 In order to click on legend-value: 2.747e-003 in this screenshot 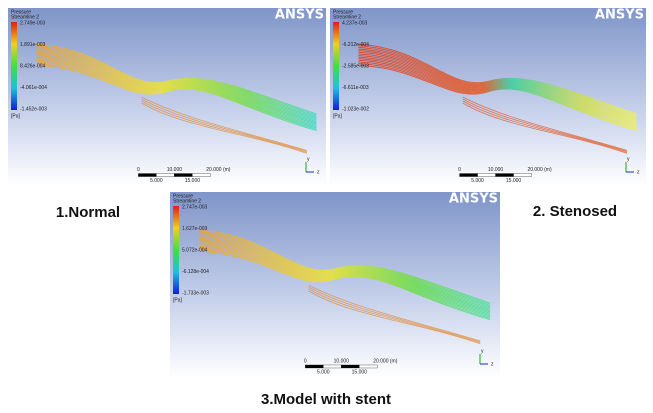, I will do `click(195, 207)`.